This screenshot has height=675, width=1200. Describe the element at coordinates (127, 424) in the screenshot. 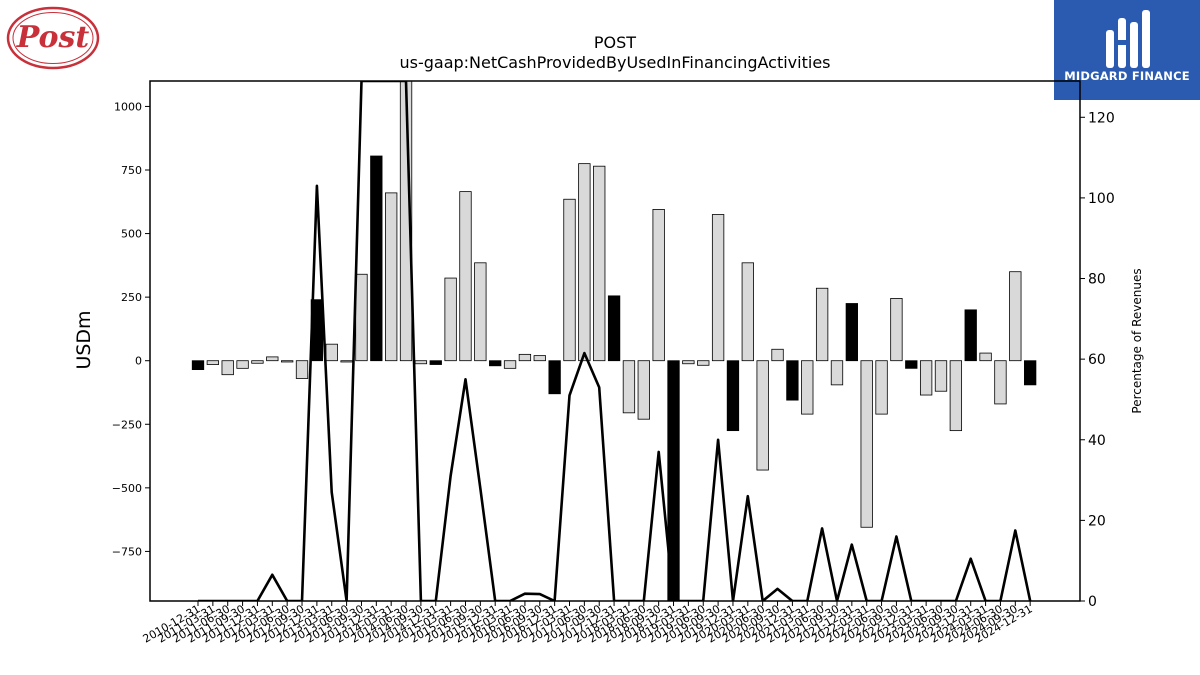

I see `y-tick-label: −250` at that location.